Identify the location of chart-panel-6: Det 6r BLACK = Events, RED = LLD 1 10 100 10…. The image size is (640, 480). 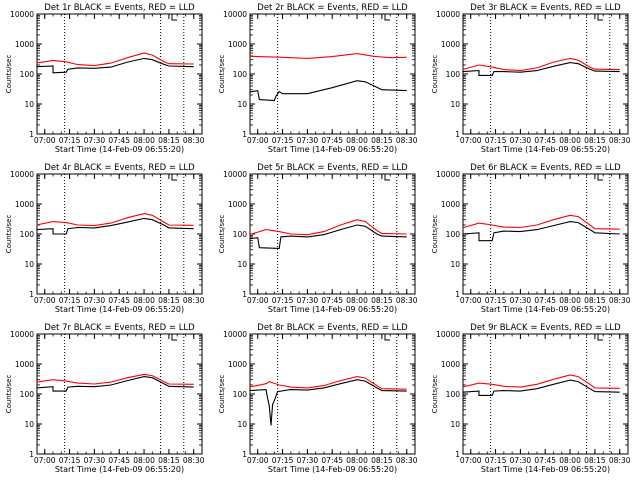
(531, 238).